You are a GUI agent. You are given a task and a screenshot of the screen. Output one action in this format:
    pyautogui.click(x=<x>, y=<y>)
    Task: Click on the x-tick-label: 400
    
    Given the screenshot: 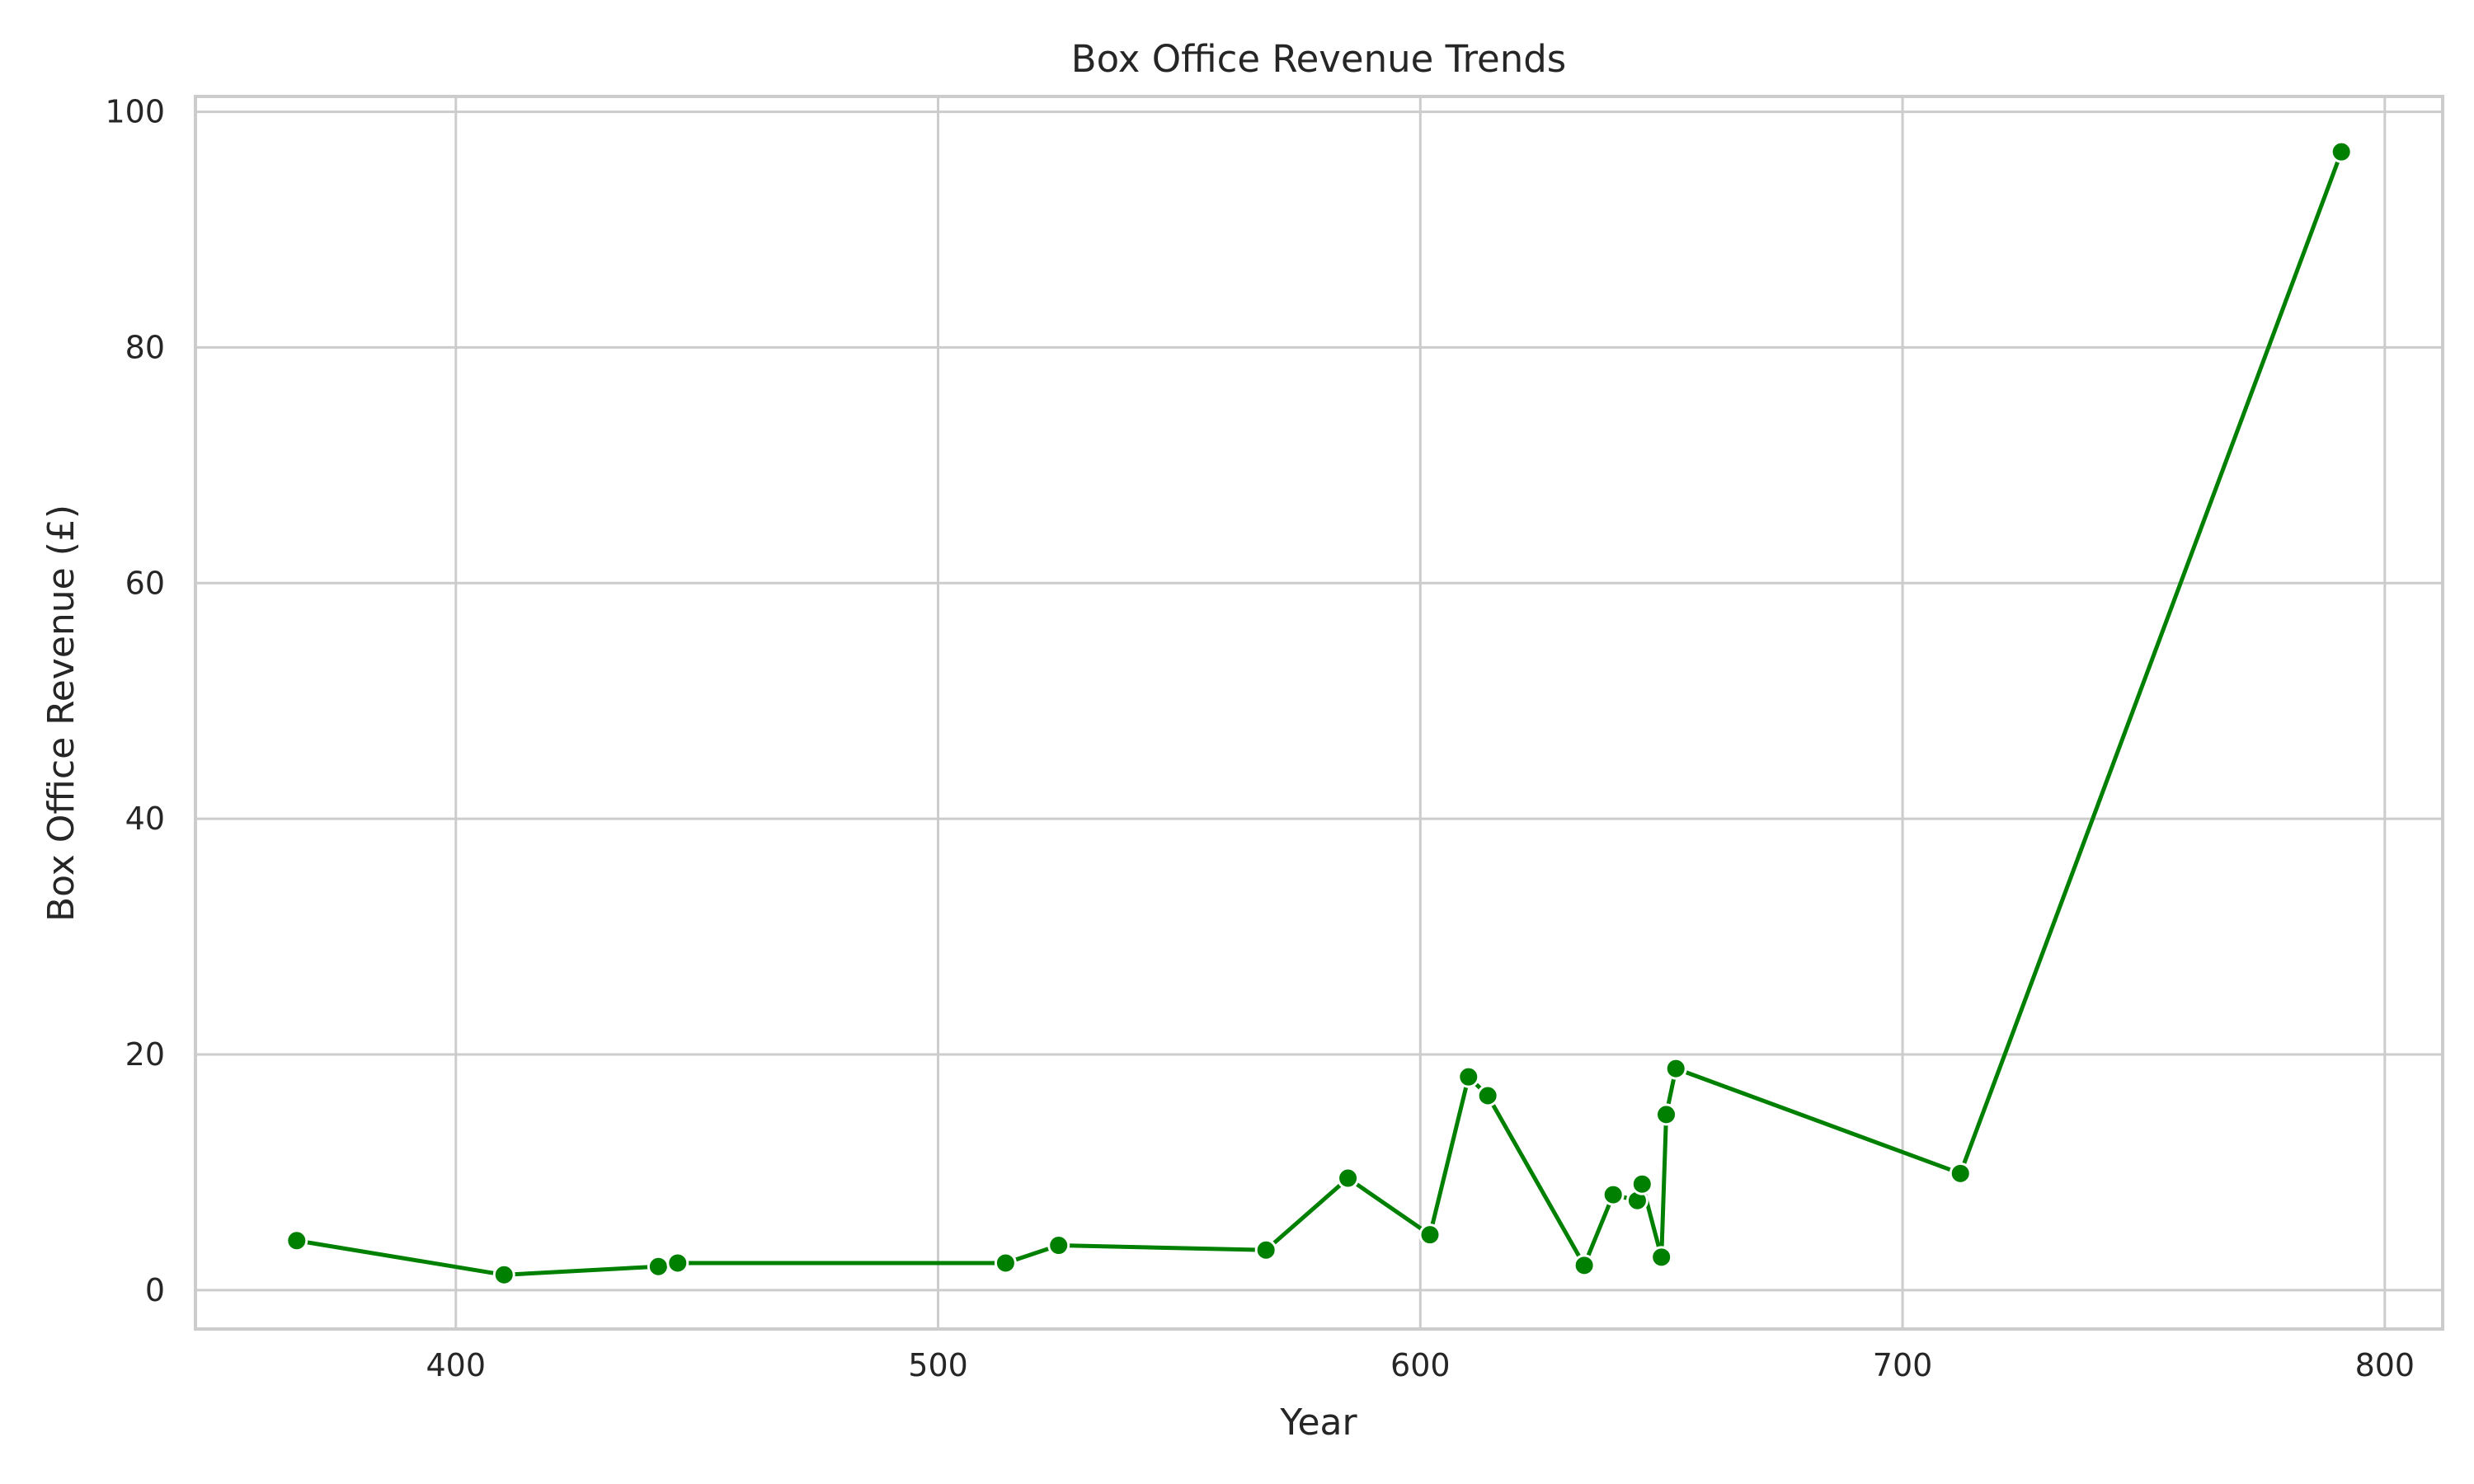 What is the action you would take?
    pyautogui.click(x=456, y=1365)
    